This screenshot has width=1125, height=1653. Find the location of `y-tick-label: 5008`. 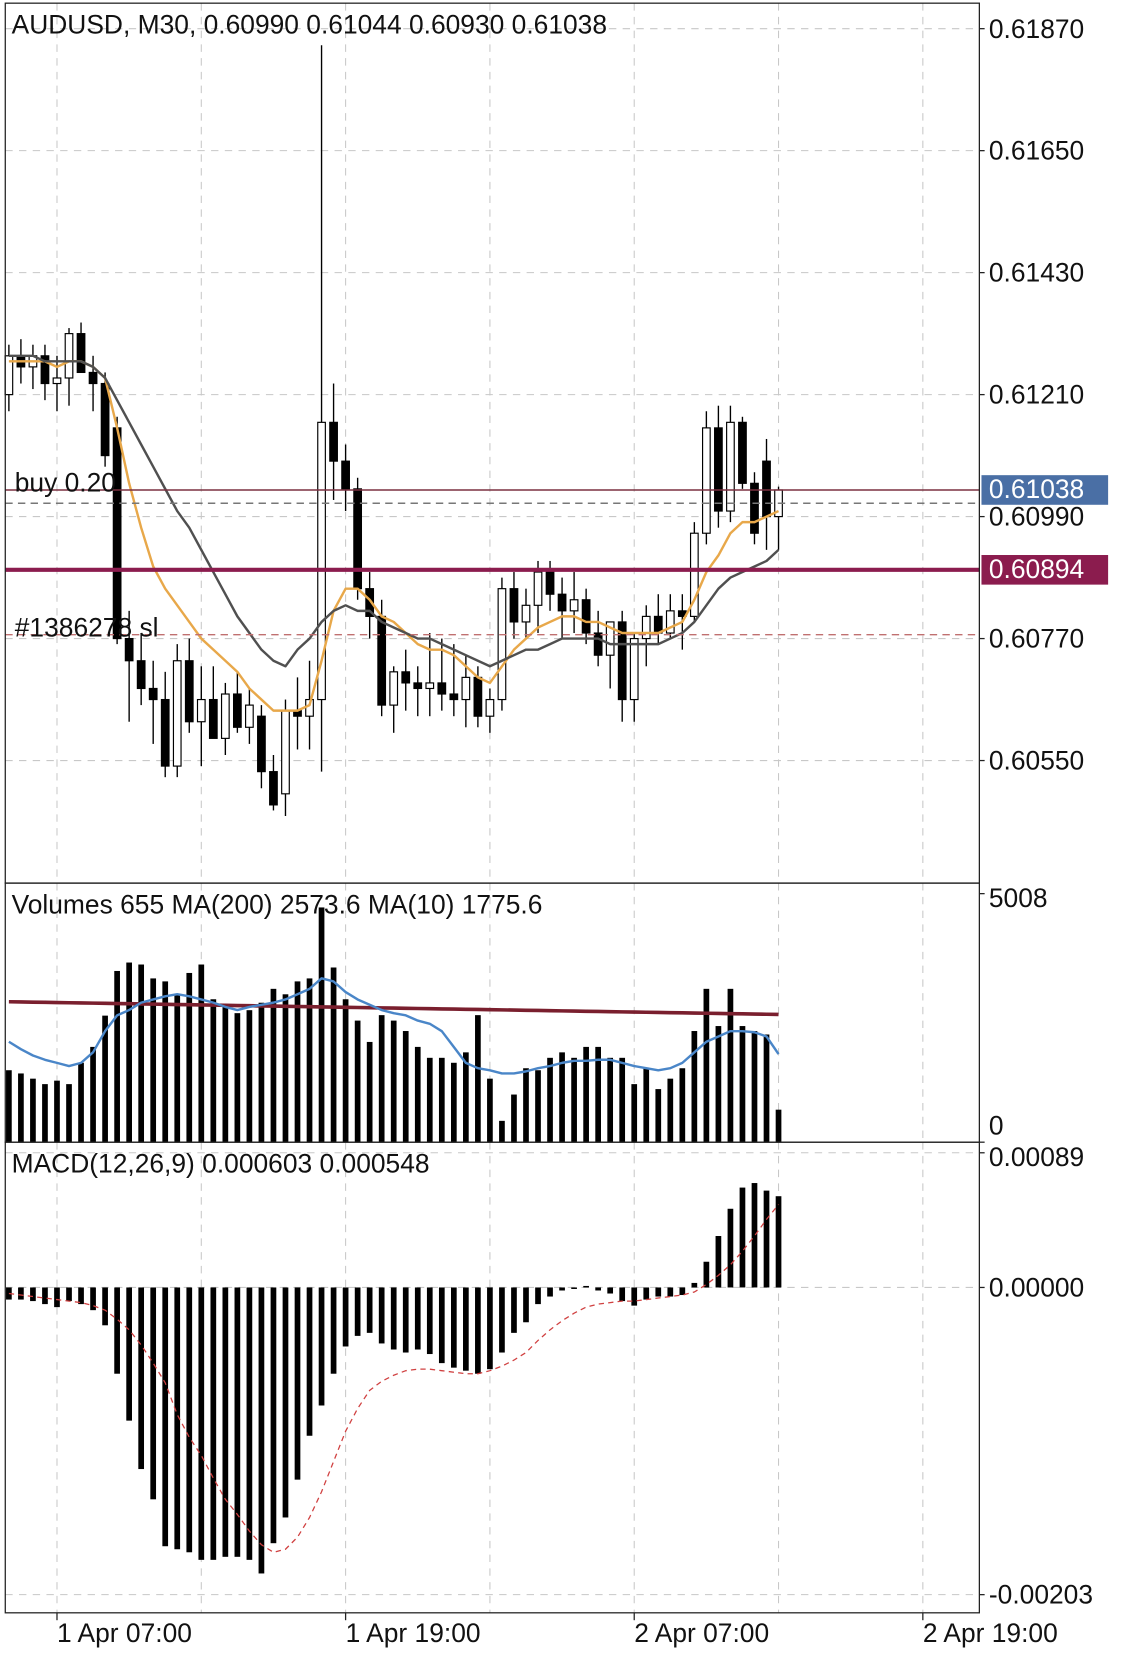

y-tick-label: 5008 is located at coordinates (1018, 898).